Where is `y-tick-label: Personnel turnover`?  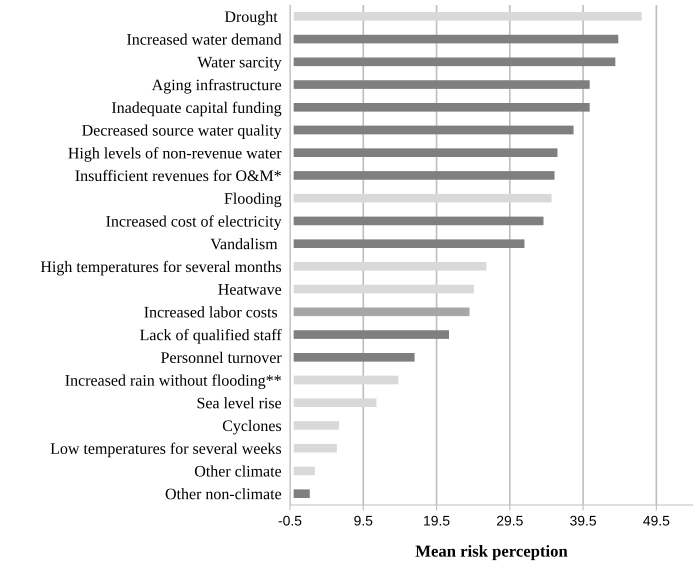
y-tick-label: Personnel turnover is located at coordinates (221, 357).